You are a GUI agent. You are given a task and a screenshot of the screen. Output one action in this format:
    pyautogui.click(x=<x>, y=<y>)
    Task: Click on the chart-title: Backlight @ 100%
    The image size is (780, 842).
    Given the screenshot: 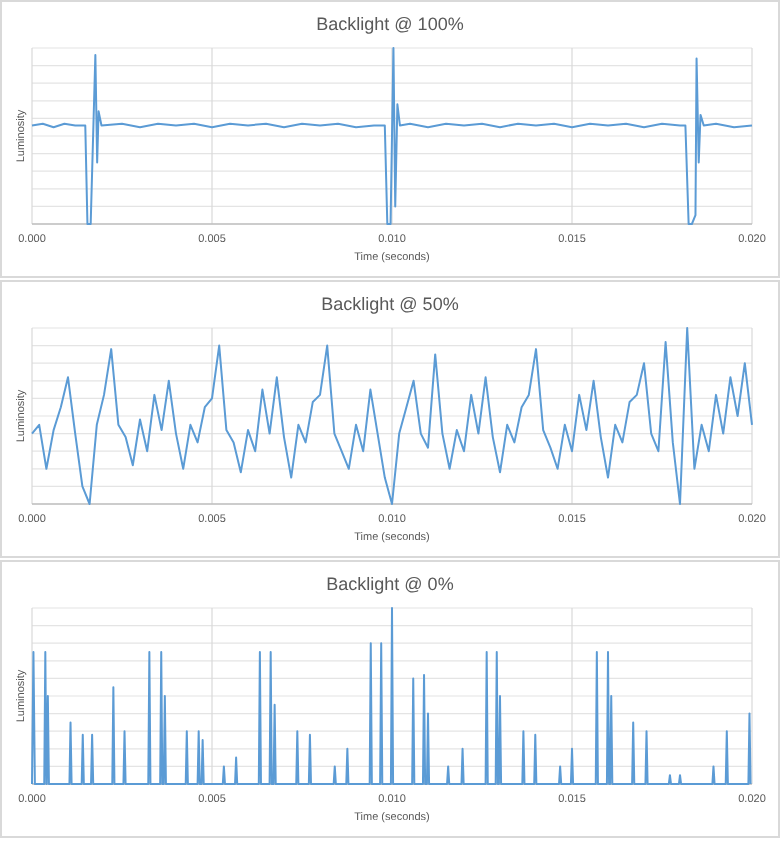 What is the action you would take?
    pyautogui.click(x=390, y=24)
    